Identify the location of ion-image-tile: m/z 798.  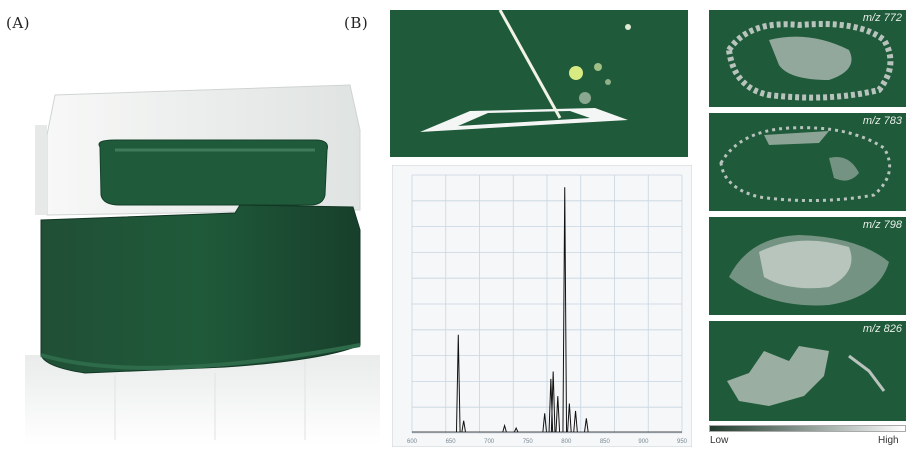
(807, 266).